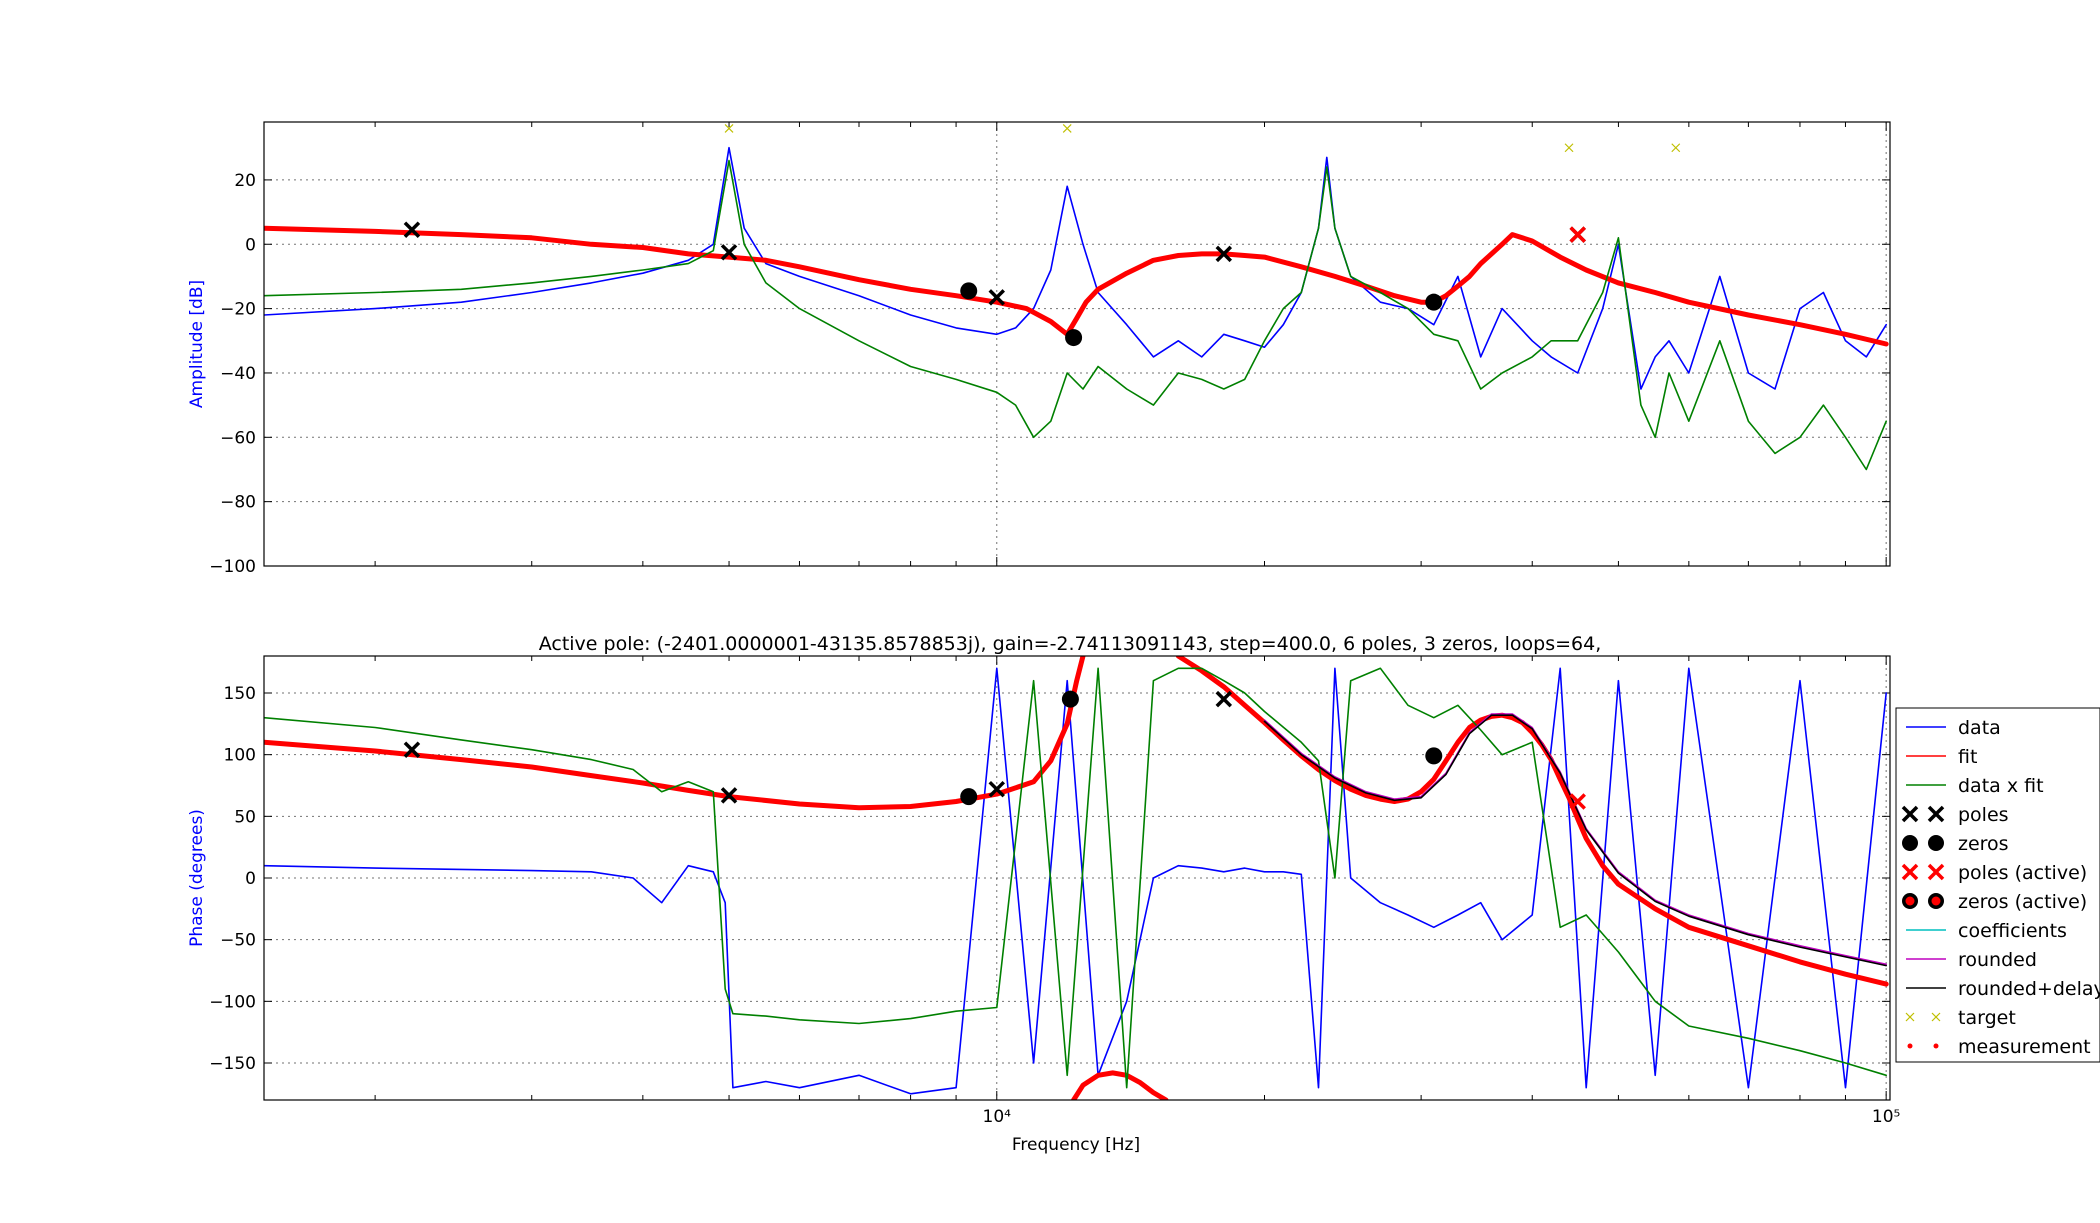 This screenshot has height=1223, width=2100. I want to click on phase-series-rounded-delay, so click(1575, 840).